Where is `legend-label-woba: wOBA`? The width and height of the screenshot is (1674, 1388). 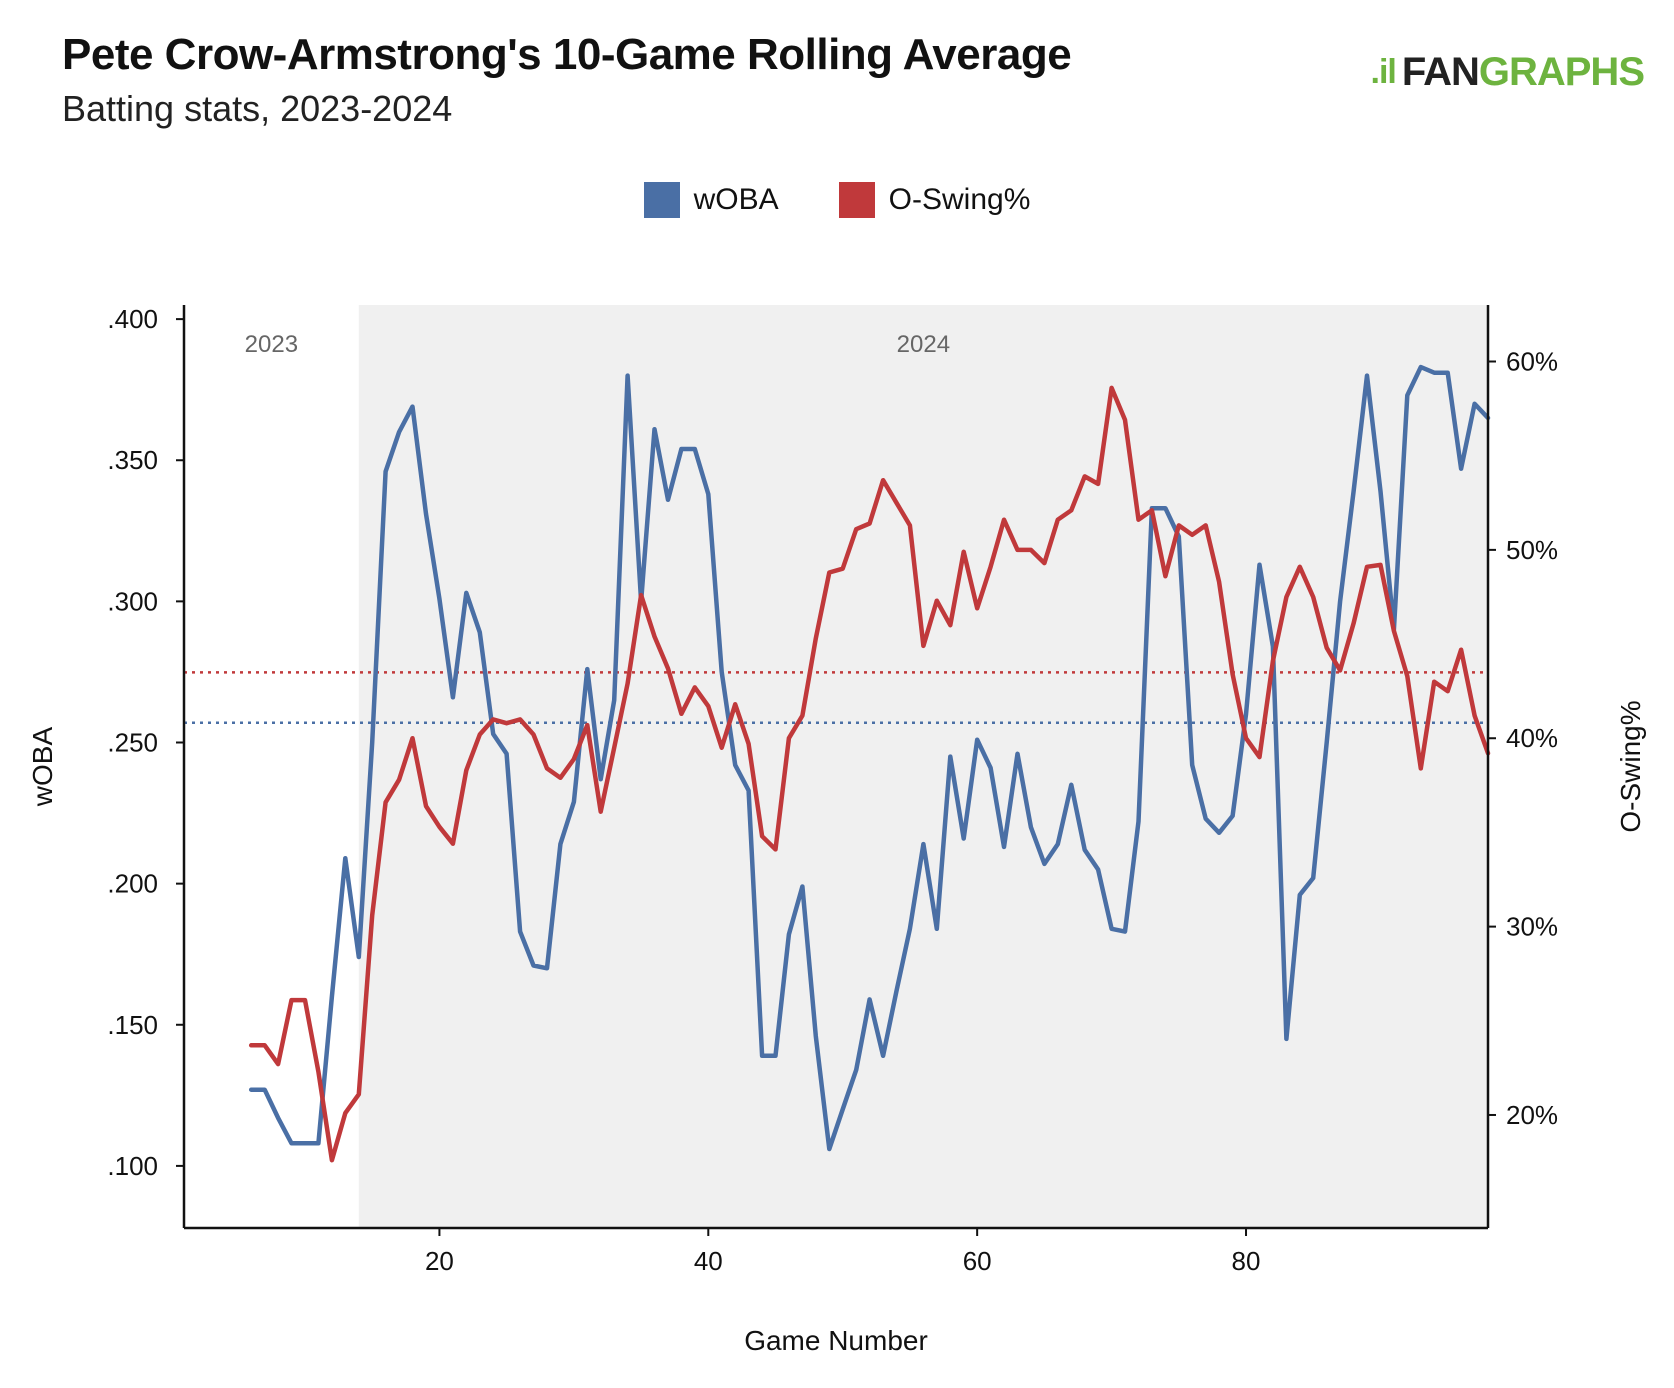
legend-label-woba: wOBA is located at coordinates (736, 199).